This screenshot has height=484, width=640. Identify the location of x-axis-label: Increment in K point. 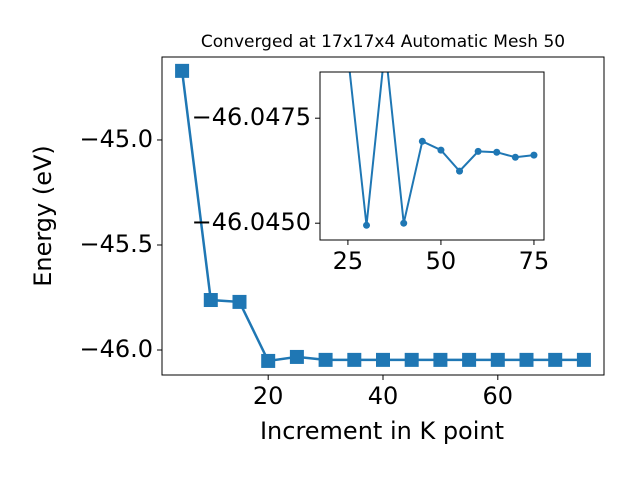
(382, 431).